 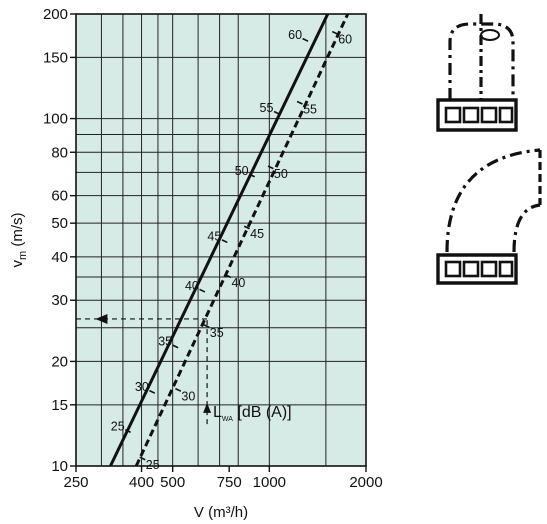 I want to click on left-arrow-head, so click(x=101, y=318).